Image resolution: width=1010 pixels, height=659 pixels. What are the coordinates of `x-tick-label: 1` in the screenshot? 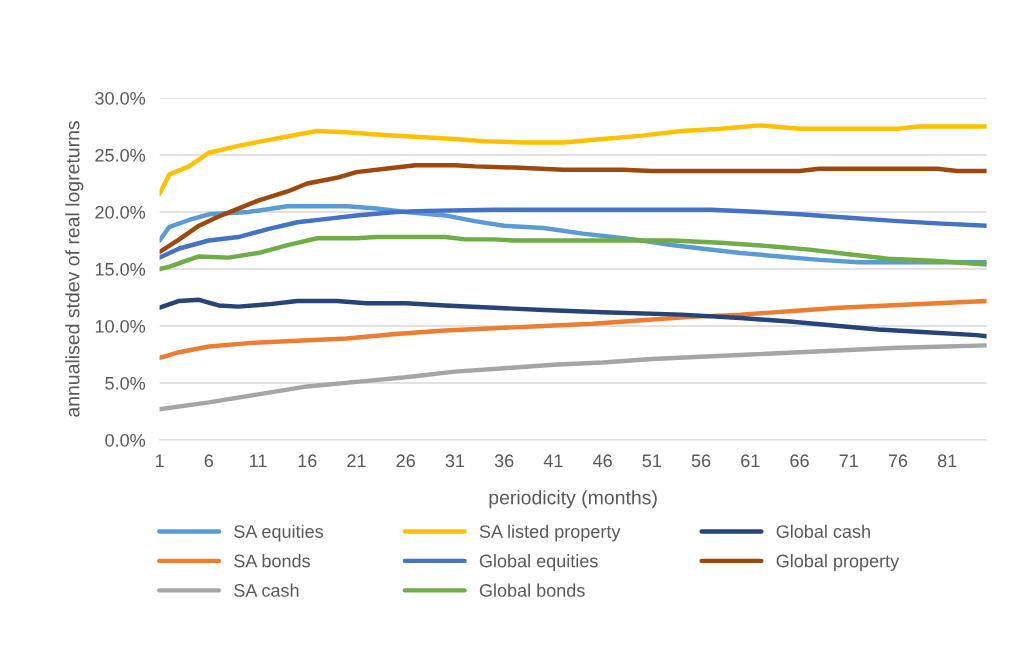 It's located at (159, 460).